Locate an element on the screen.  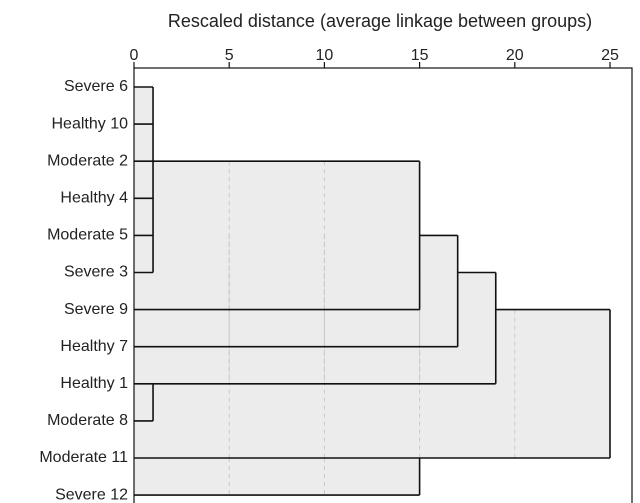
leaf-label: Healthy 1 is located at coordinates (94, 383).